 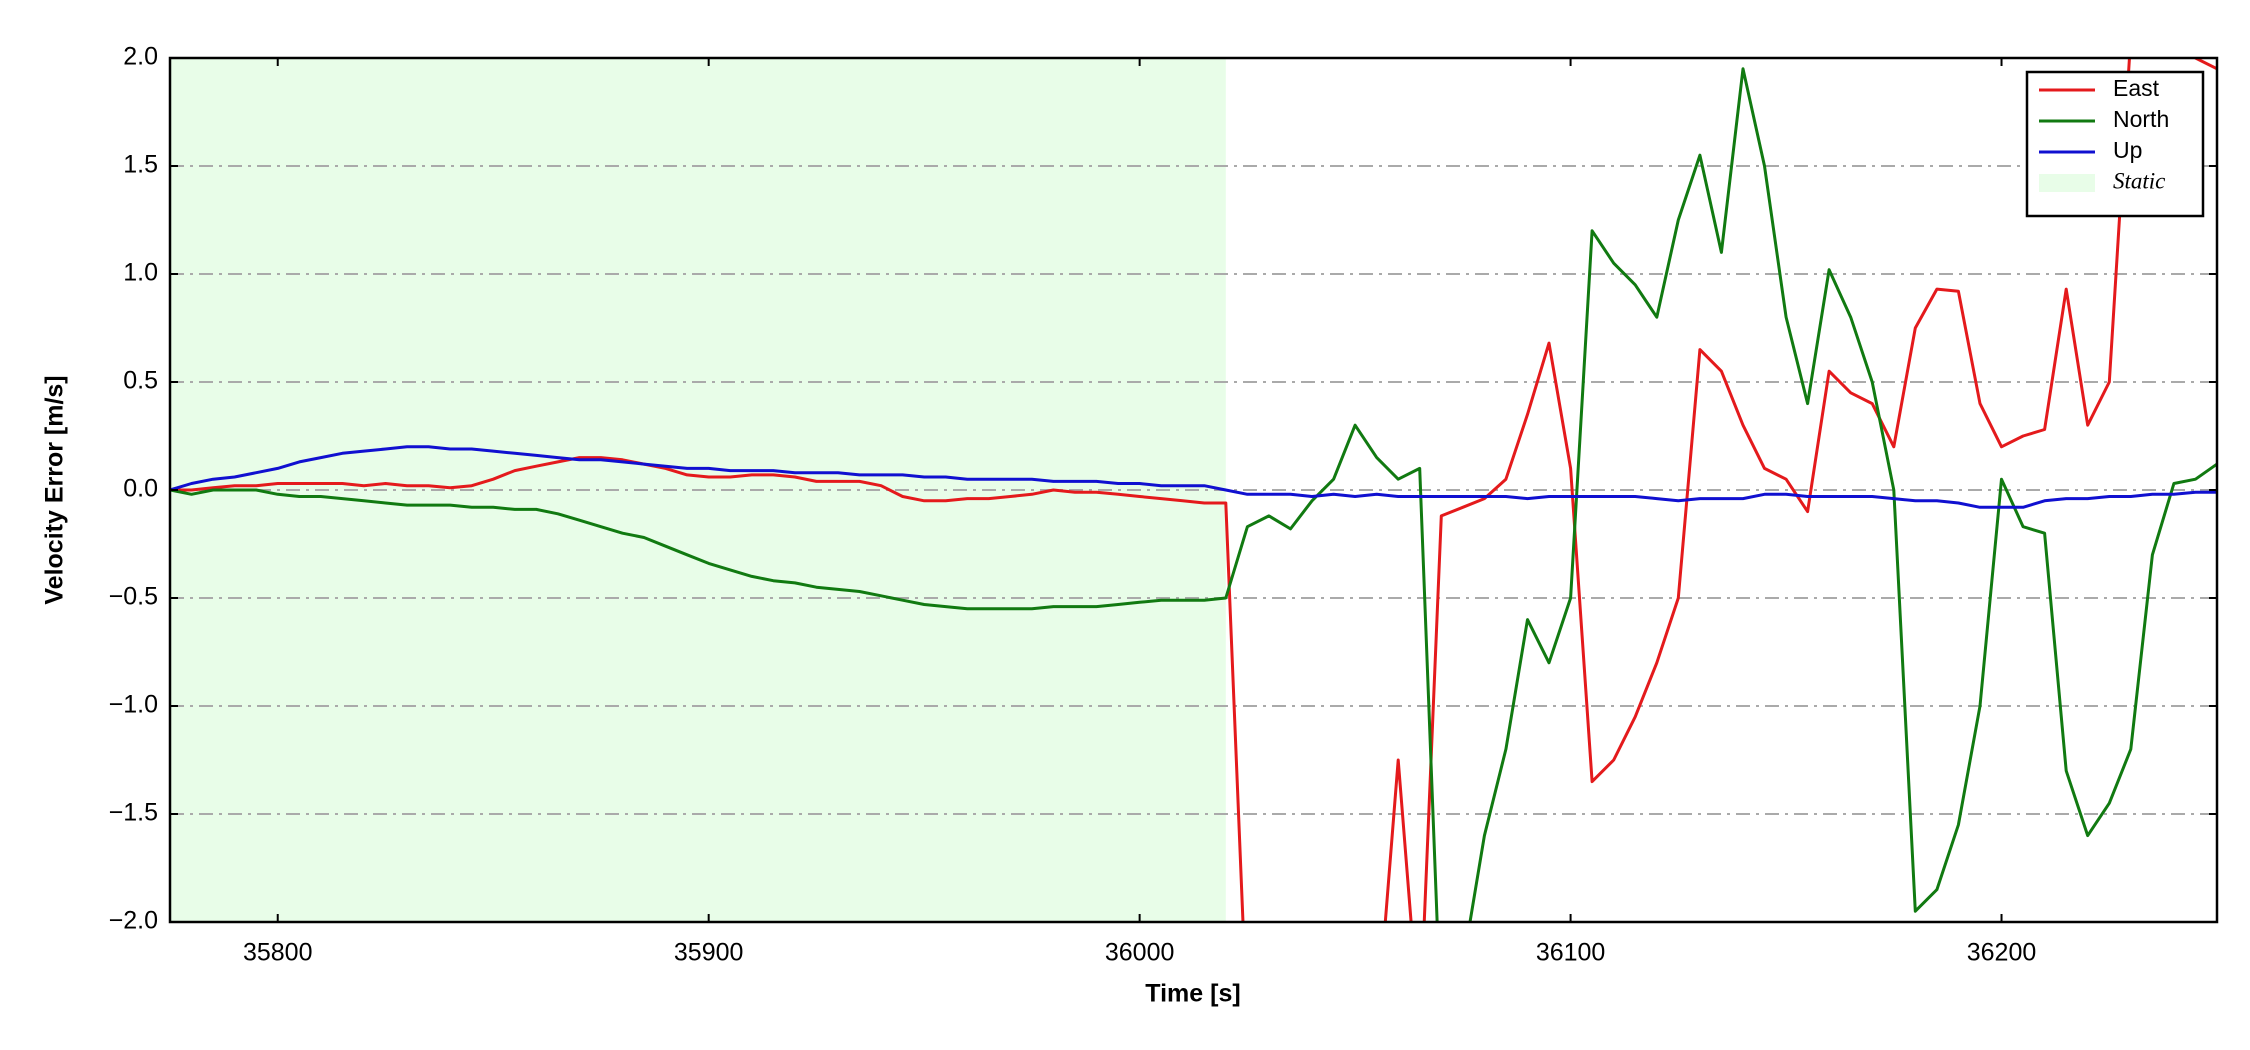 What do you see at coordinates (140, 489) in the screenshot?
I see `y-tick-label: 0.0` at bounding box center [140, 489].